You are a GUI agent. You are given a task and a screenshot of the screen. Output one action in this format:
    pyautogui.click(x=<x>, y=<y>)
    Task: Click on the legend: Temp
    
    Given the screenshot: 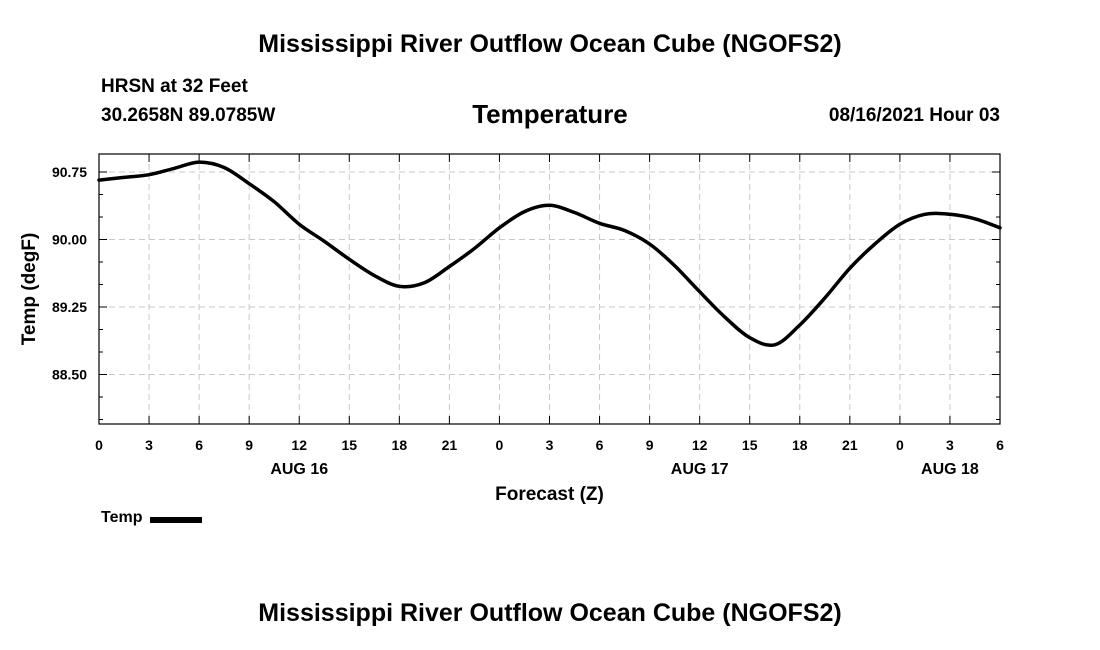 What is the action you would take?
    pyautogui.click(x=152, y=518)
    